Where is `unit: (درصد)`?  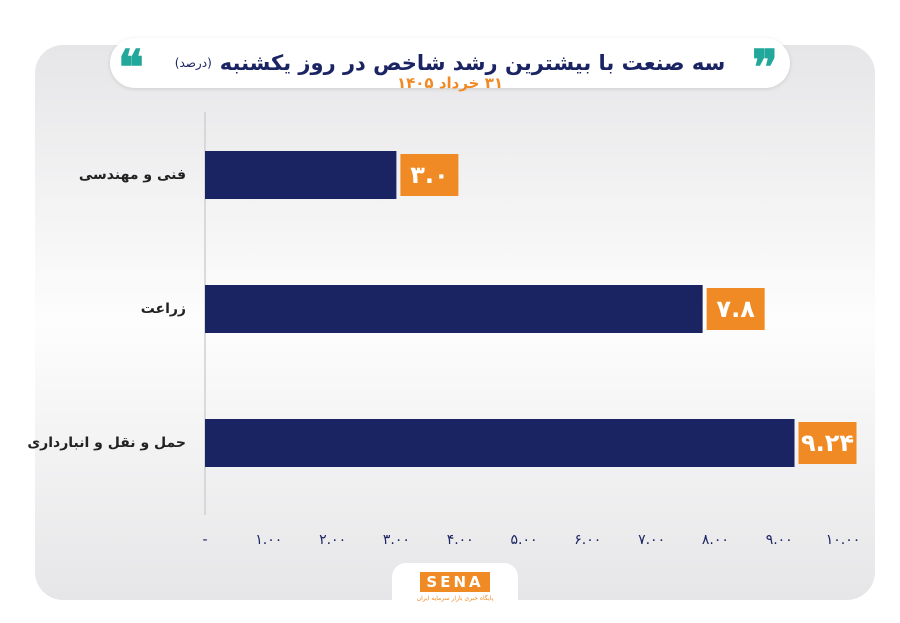 unit: (درصد) is located at coordinates (193, 63).